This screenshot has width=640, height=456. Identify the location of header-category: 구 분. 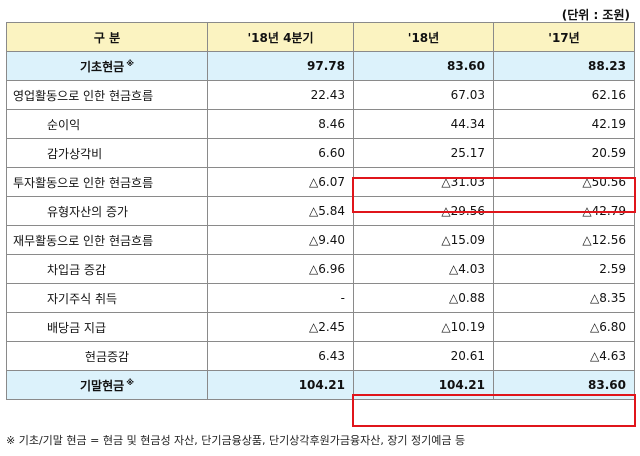
(107, 37).